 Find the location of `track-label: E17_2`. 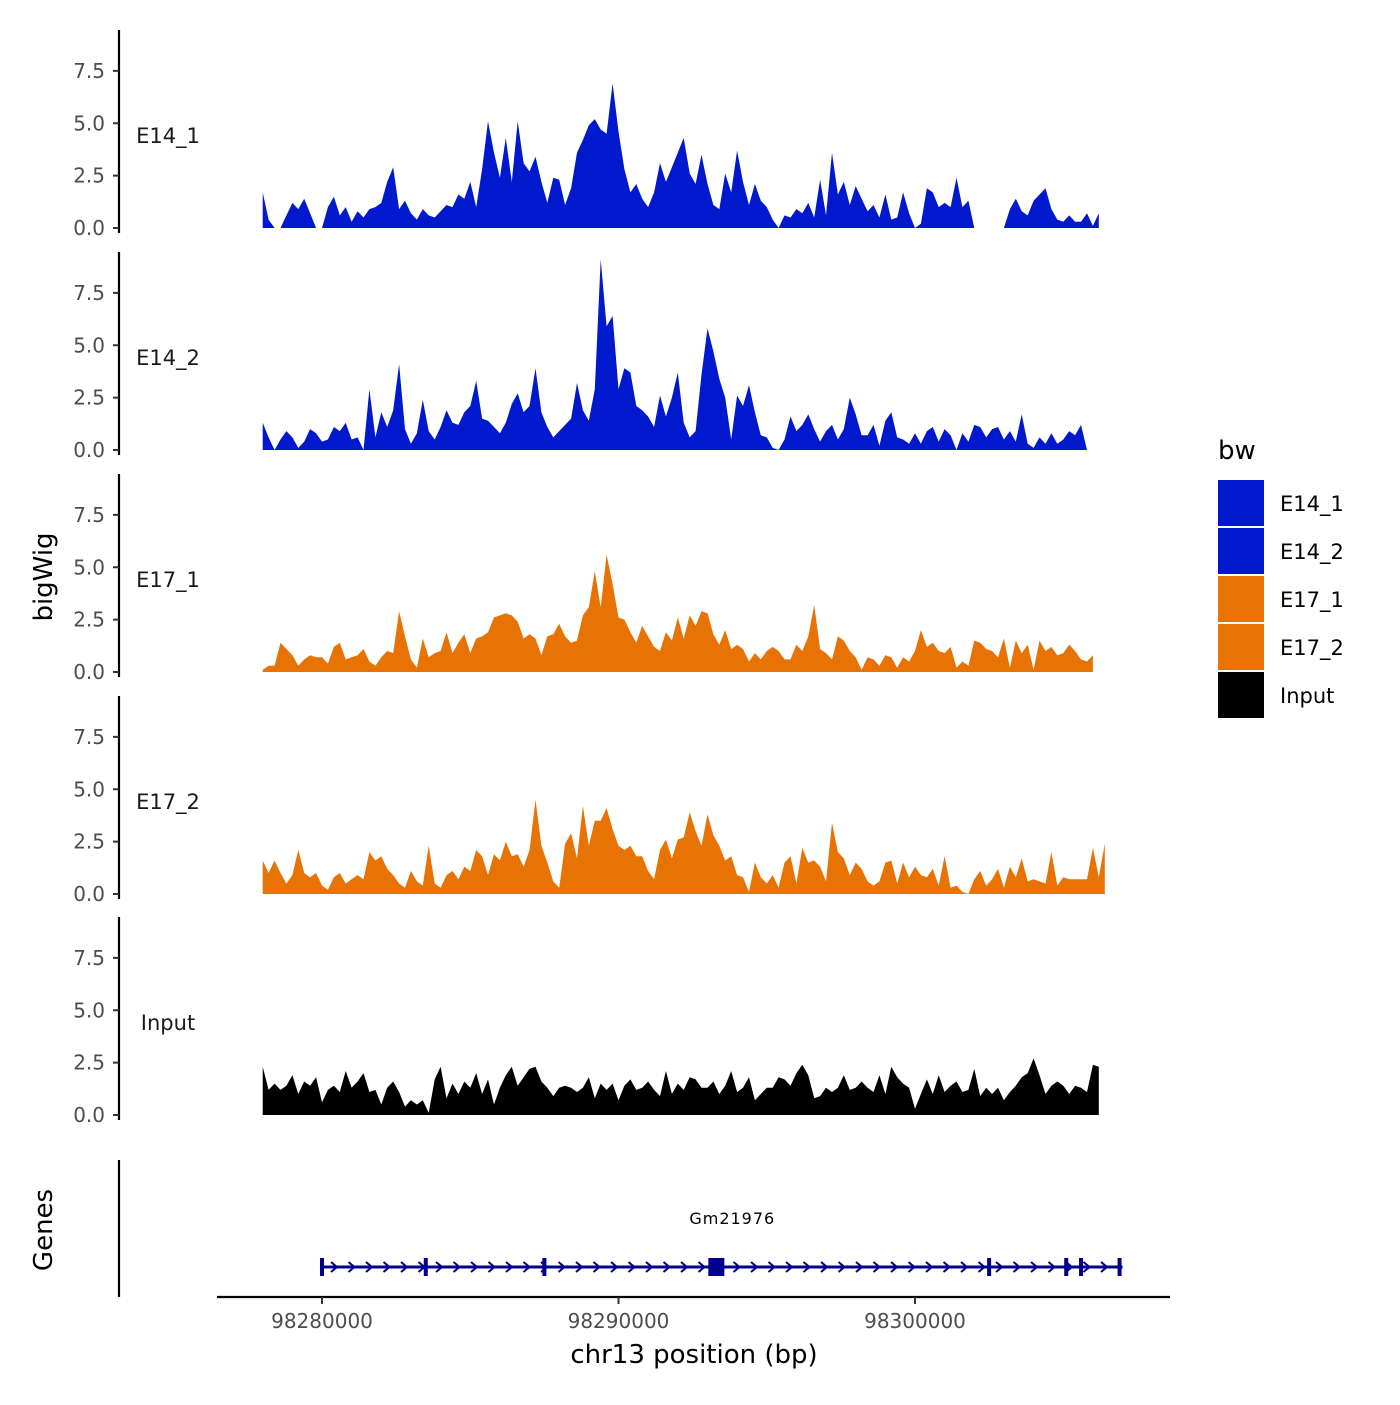

track-label: E17_2 is located at coordinates (168, 802).